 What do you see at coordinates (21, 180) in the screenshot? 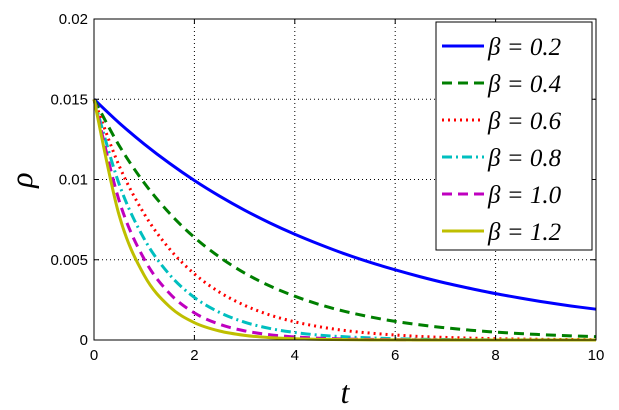
I see `y-axis-label: ρ` at bounding box center [21, 180].